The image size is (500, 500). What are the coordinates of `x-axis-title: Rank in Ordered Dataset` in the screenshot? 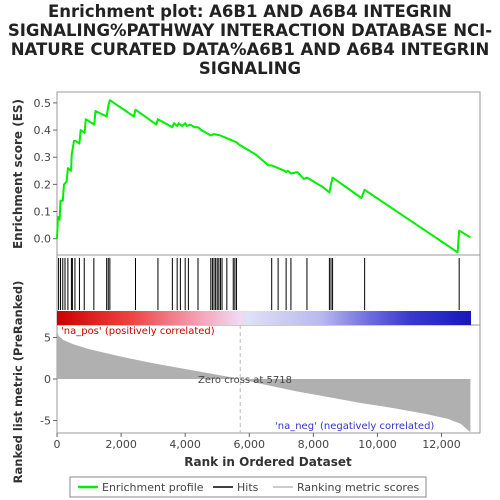 It's located at (268, 462).